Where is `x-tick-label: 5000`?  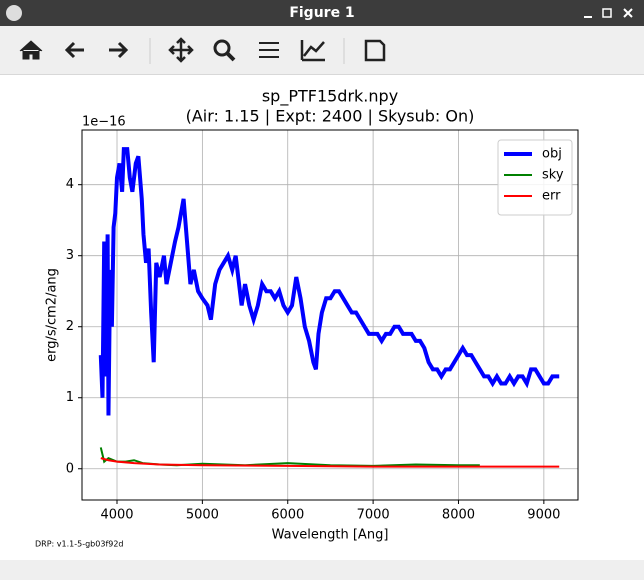
x-tick-label: 5000 is located at coordinates (202, 515).